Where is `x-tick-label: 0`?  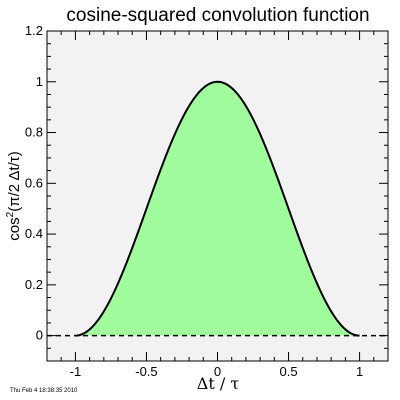 x-tick-label: 0 is located at coordinates (217, 371).